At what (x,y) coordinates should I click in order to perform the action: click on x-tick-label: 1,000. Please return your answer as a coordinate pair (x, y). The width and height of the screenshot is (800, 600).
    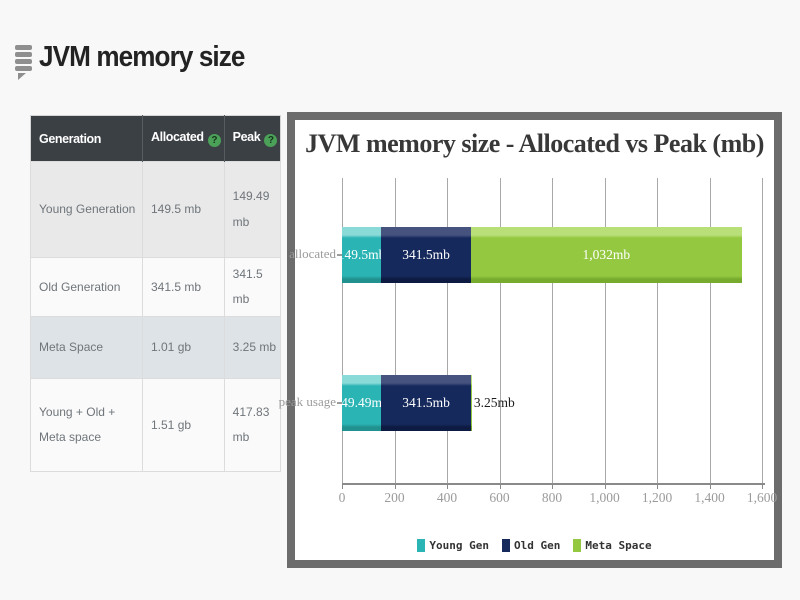
    Looking at the image, I should click on (604, 497).